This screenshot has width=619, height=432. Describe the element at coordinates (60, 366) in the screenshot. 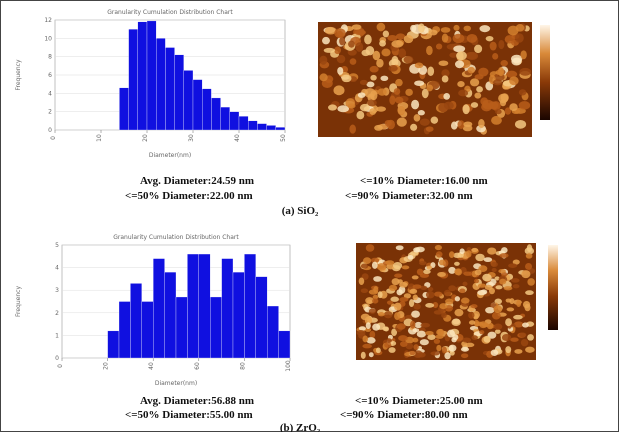

I see `x-tick-label: 0` at that location.